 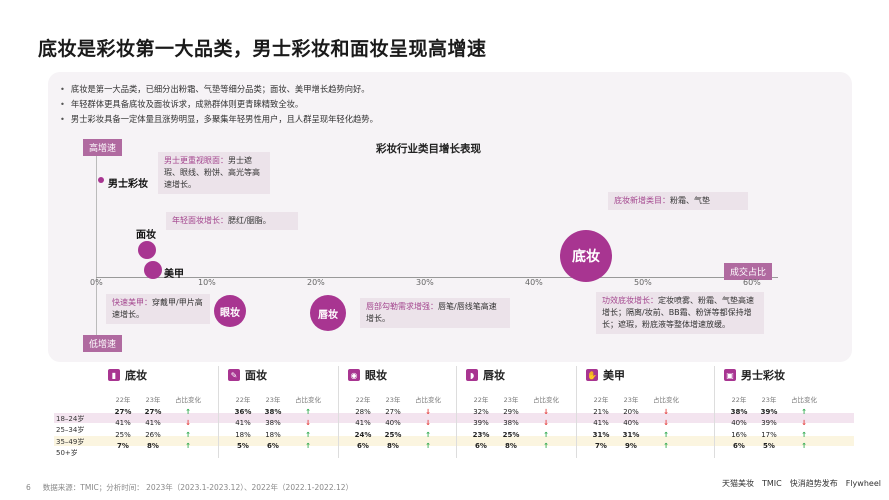 I want to click on age-label: 50+岁, so click(x=67, y=453).